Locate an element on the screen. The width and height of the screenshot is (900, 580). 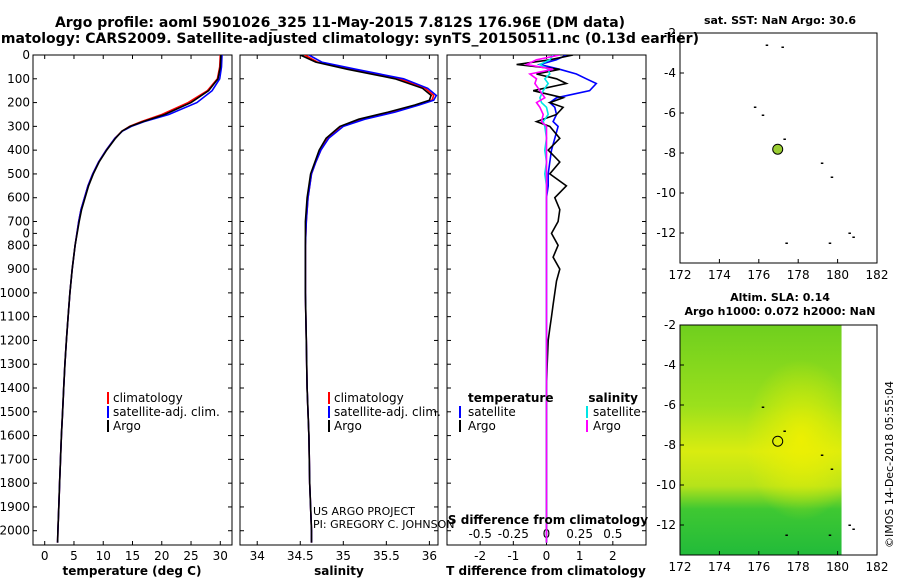
legend-title-salinity: salinity is located at coordinates (613, 398).